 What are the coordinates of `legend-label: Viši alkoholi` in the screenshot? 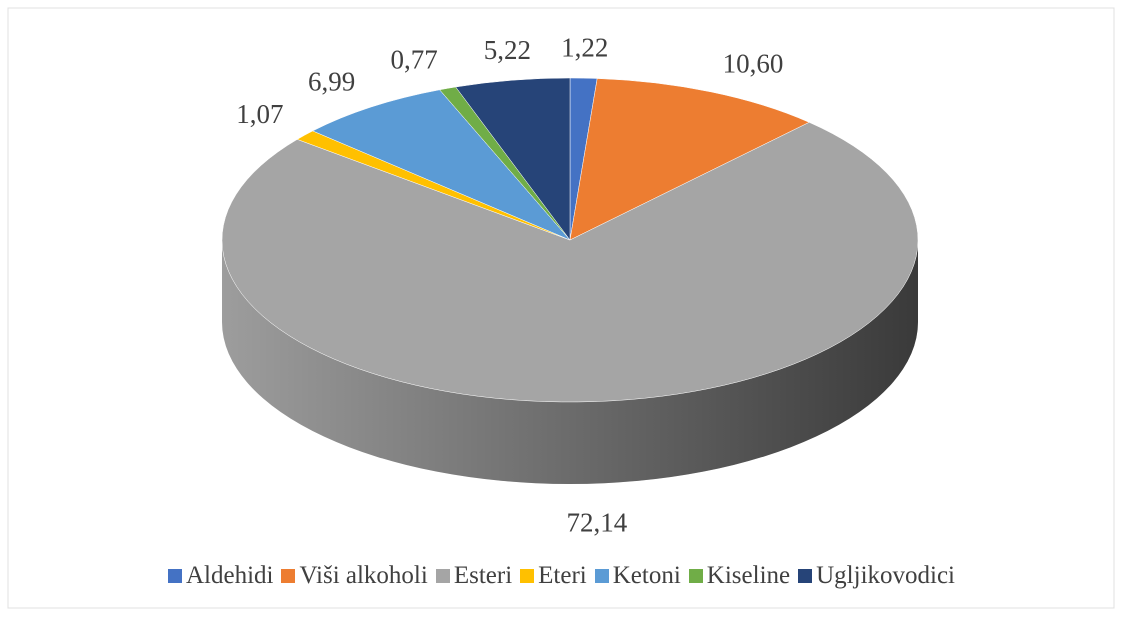 It's located at (363, 575).